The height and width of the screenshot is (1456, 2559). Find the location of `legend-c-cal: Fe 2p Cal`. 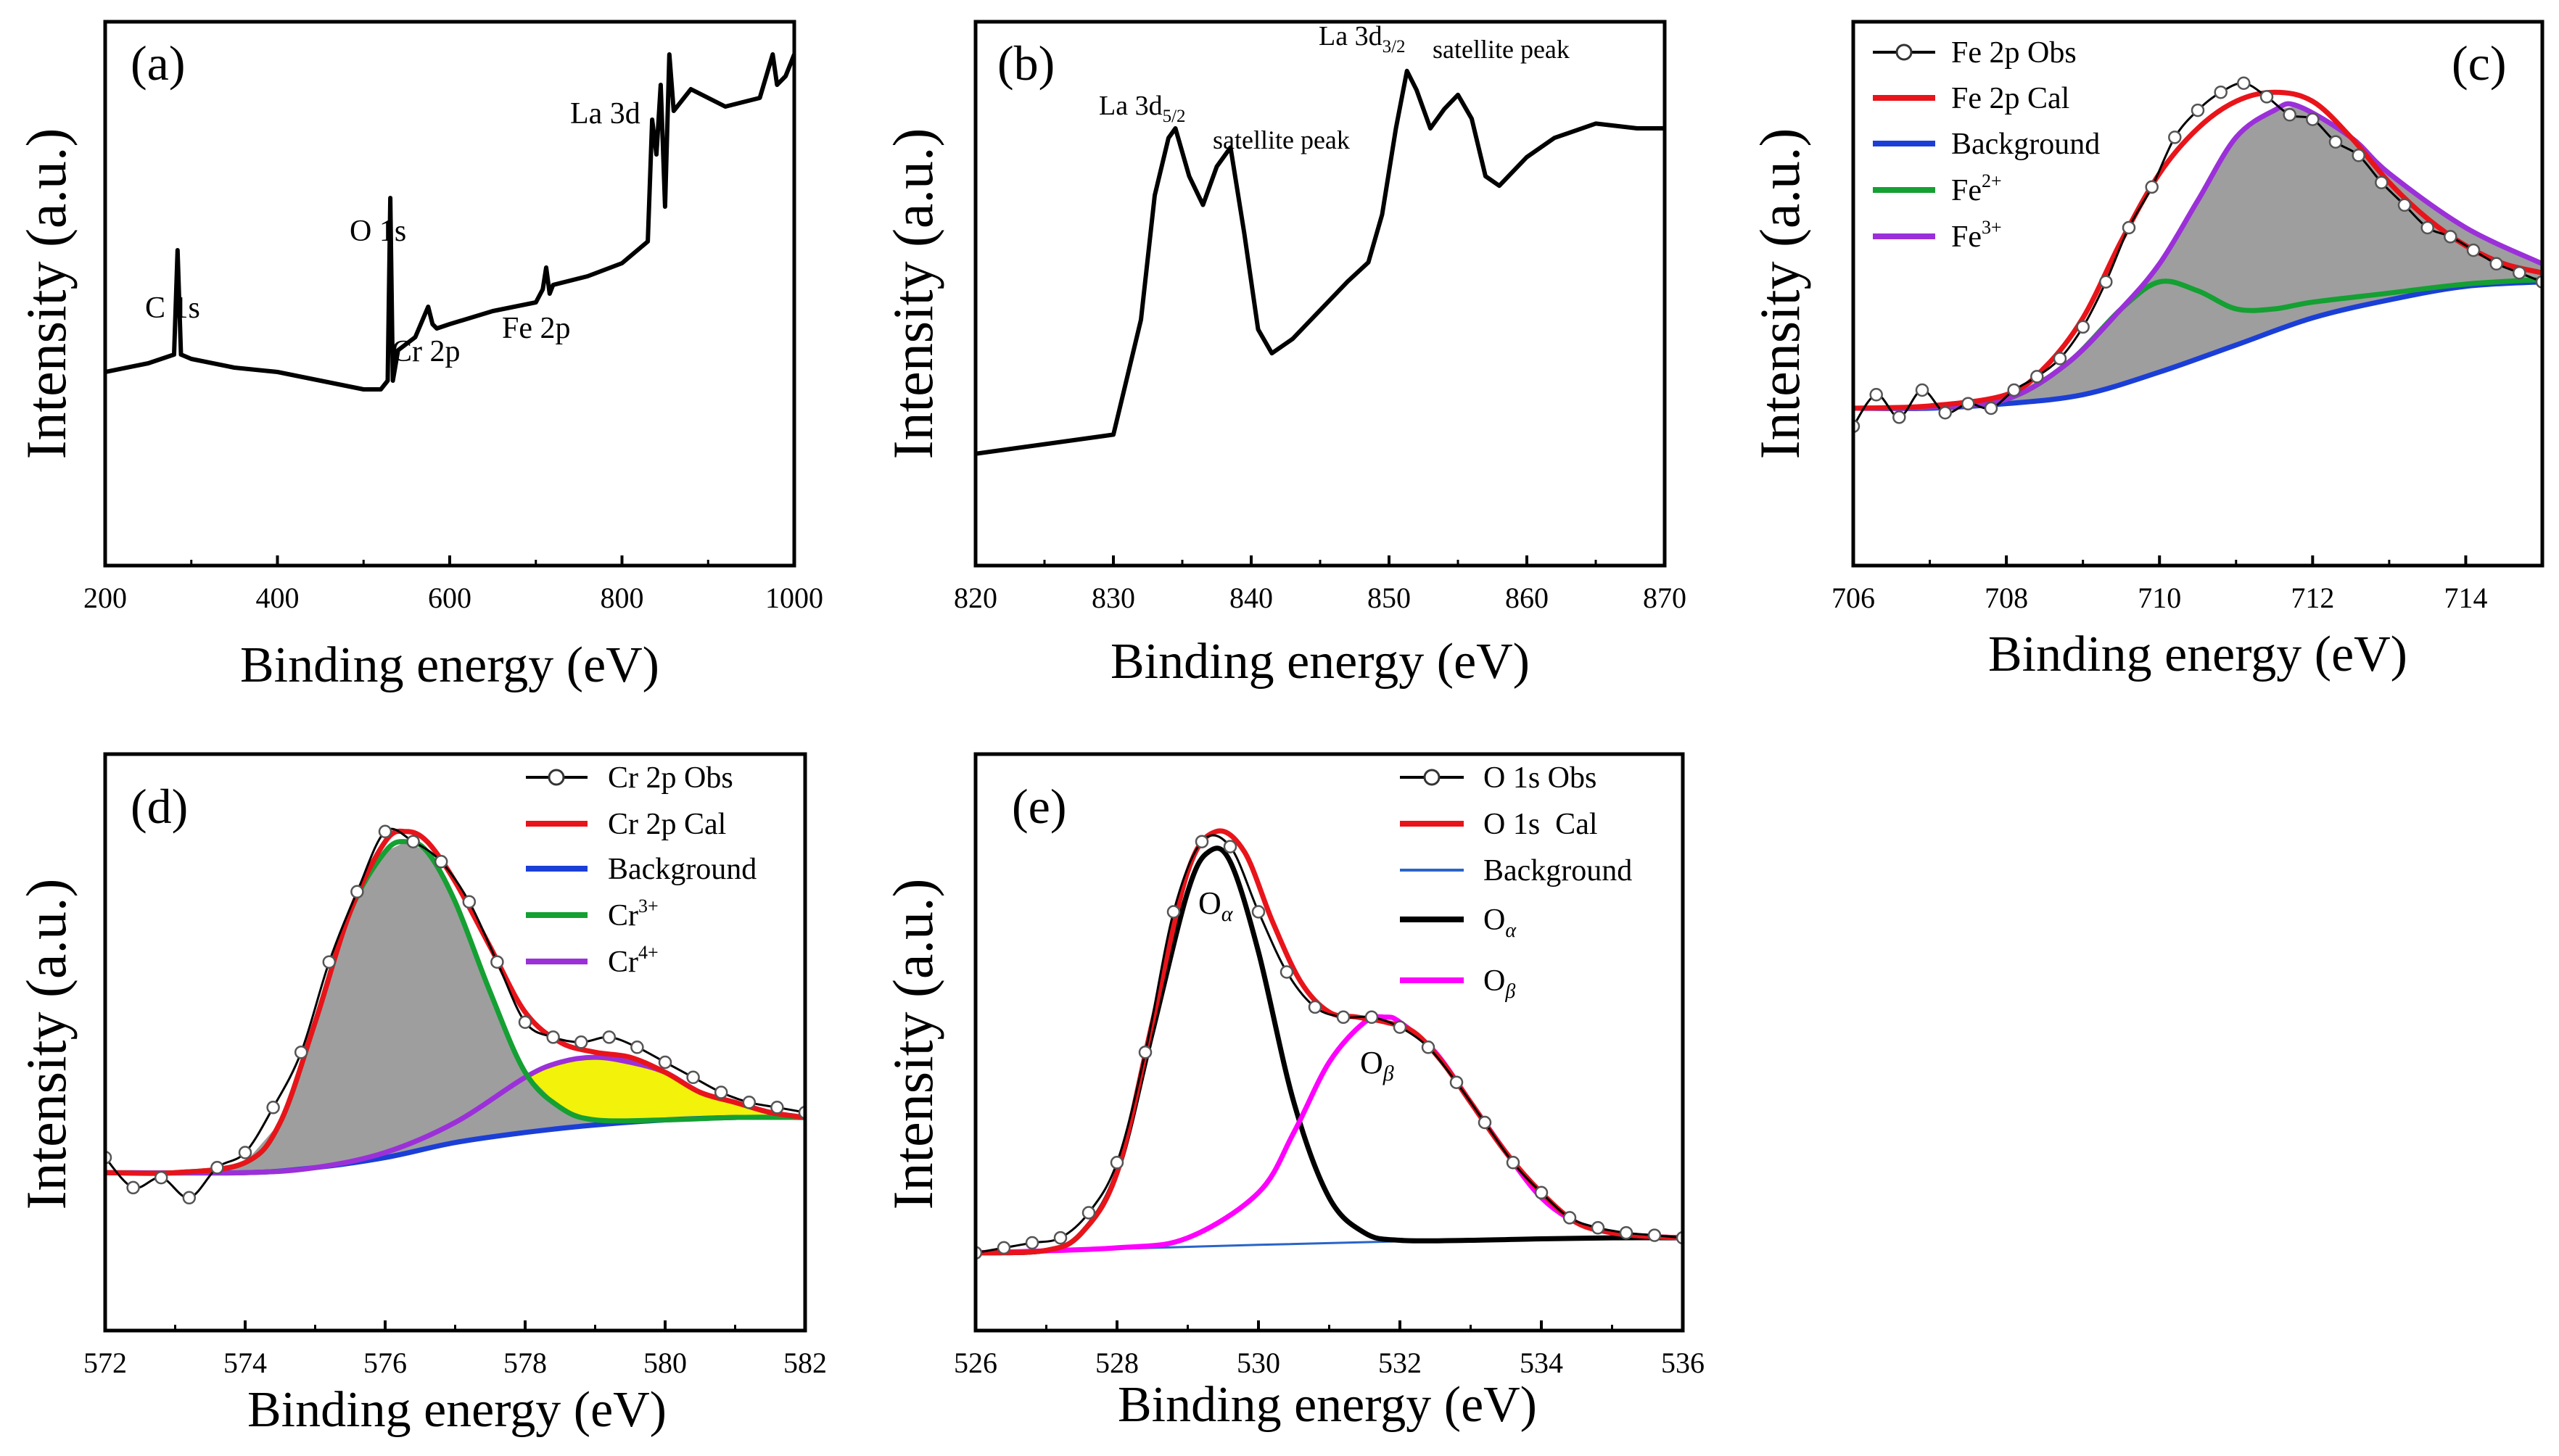

legend-c-cal: Fe 2p Cal is located at coordinates (1971, 98).